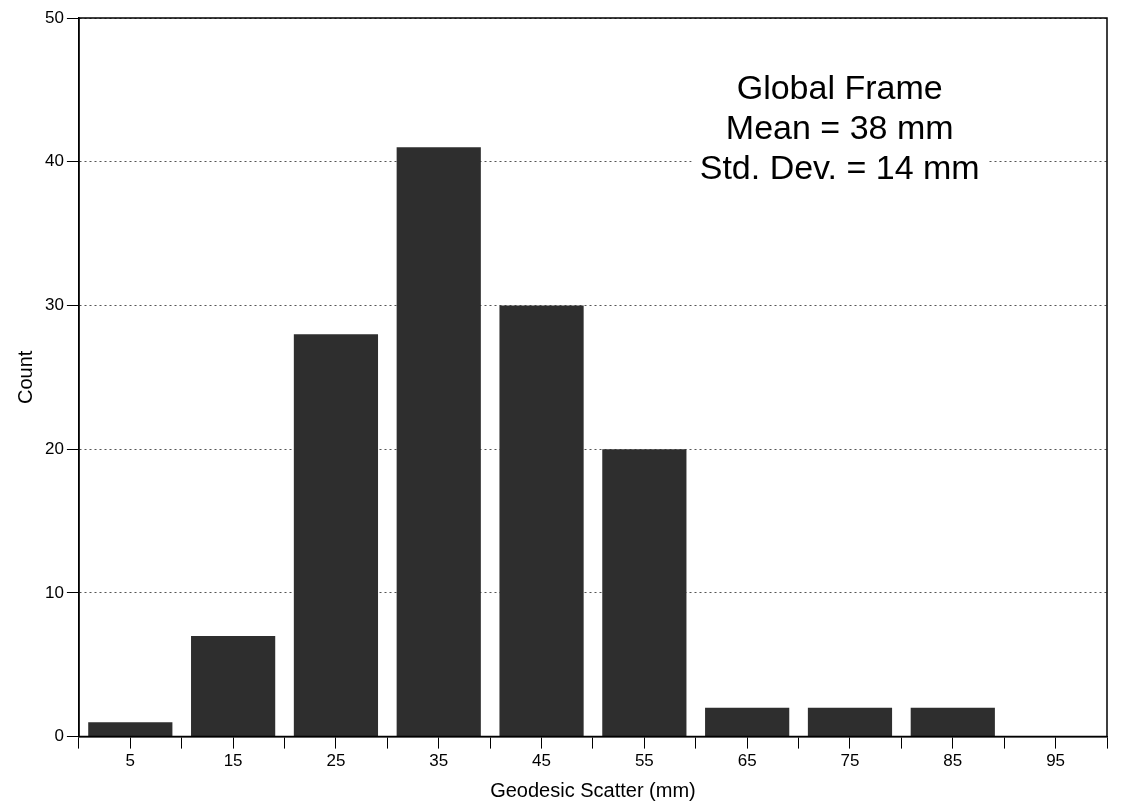 This screenshot has height=812, width=1135. What do you see at coordinates (953, 761) in the screenshot?
I see `x-tick-label: 85` at bounding box center [953, 761].